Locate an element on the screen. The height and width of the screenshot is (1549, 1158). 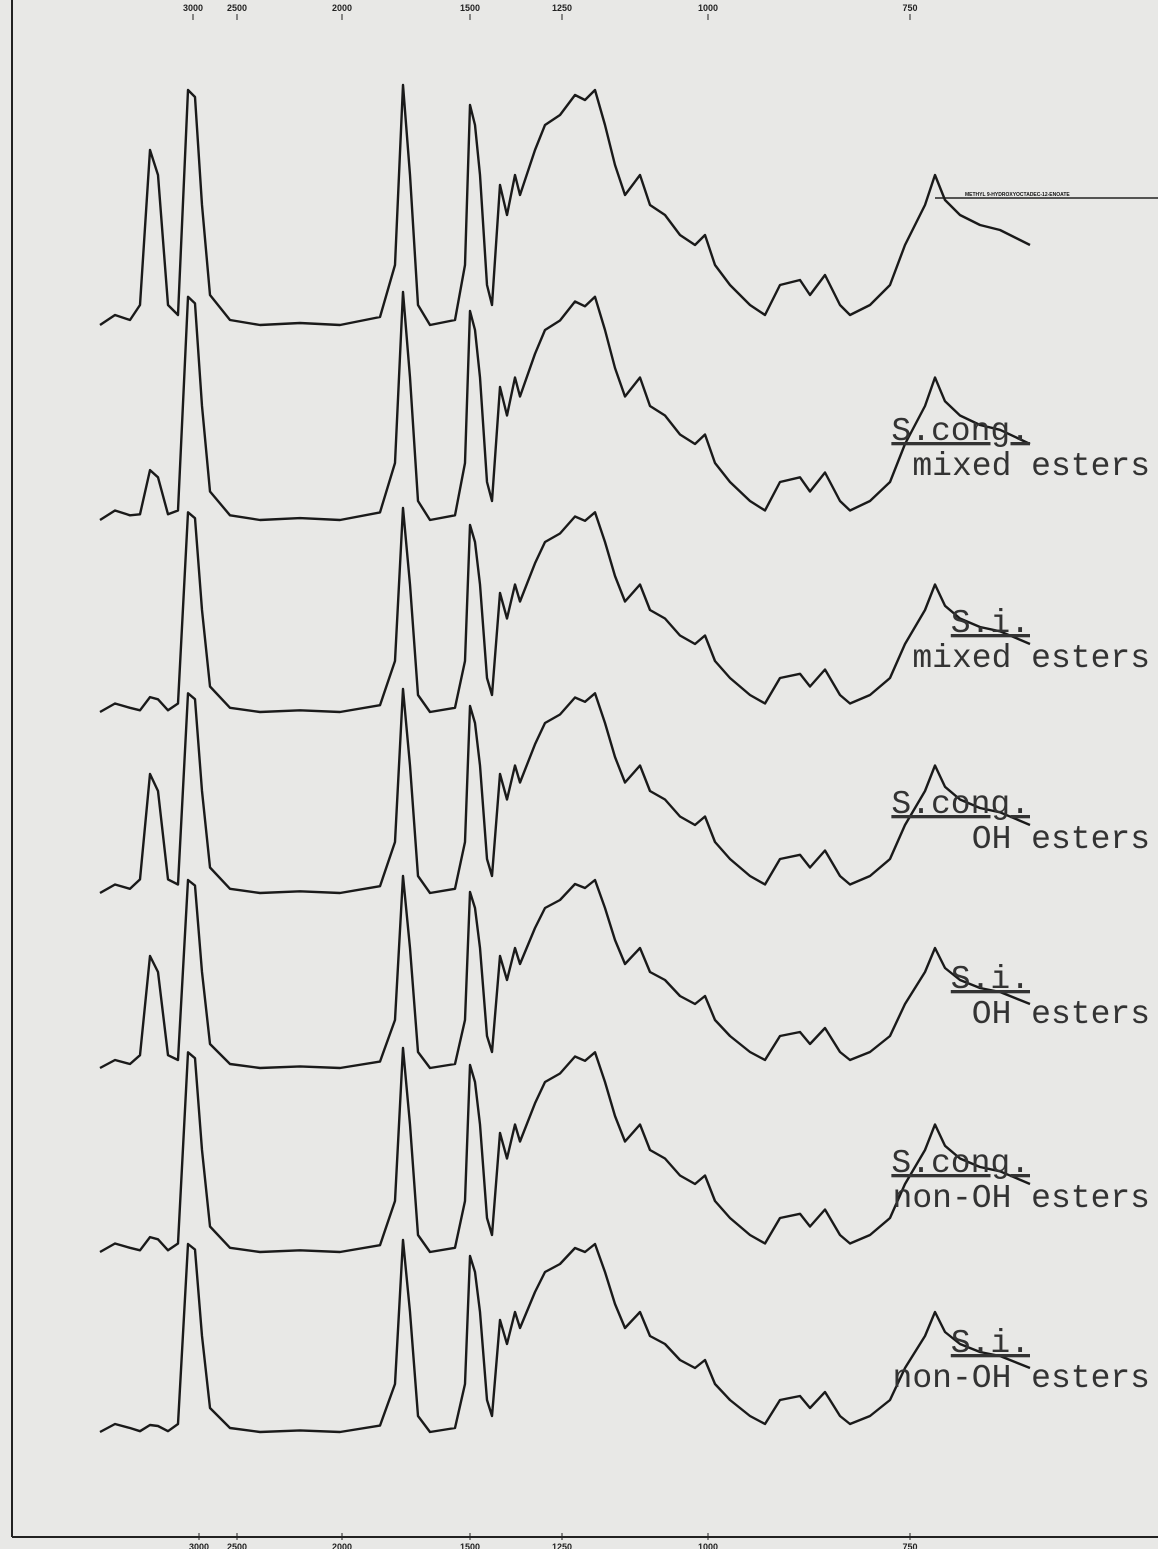
bottom-tick-label: 750 is located at coordinates (909, 1545).